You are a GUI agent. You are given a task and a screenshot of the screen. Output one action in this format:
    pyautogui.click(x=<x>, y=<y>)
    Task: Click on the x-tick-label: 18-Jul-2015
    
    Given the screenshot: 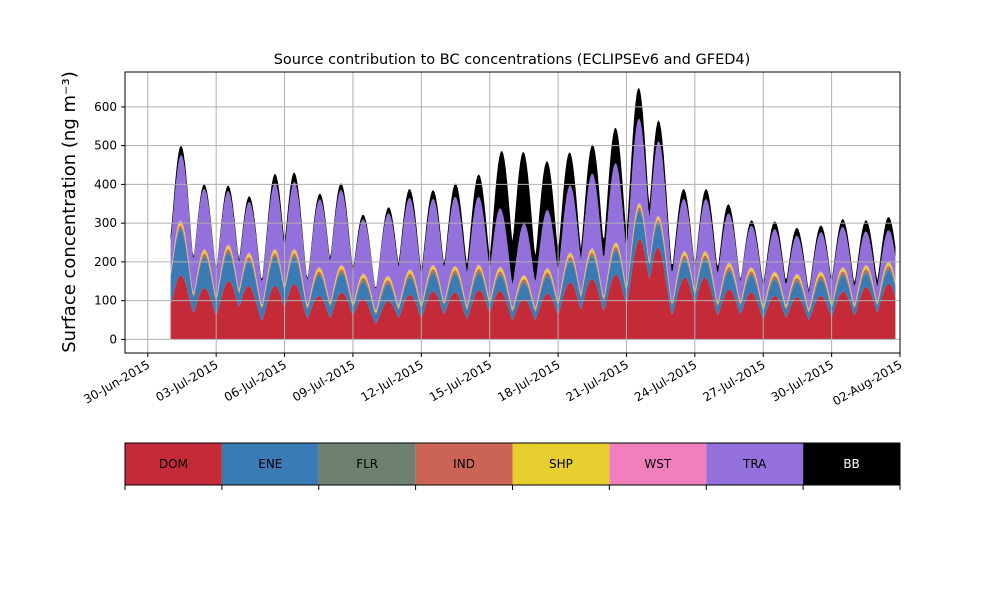 What is the action you would take?
    pyautogui.click(x=528, y=380)
    